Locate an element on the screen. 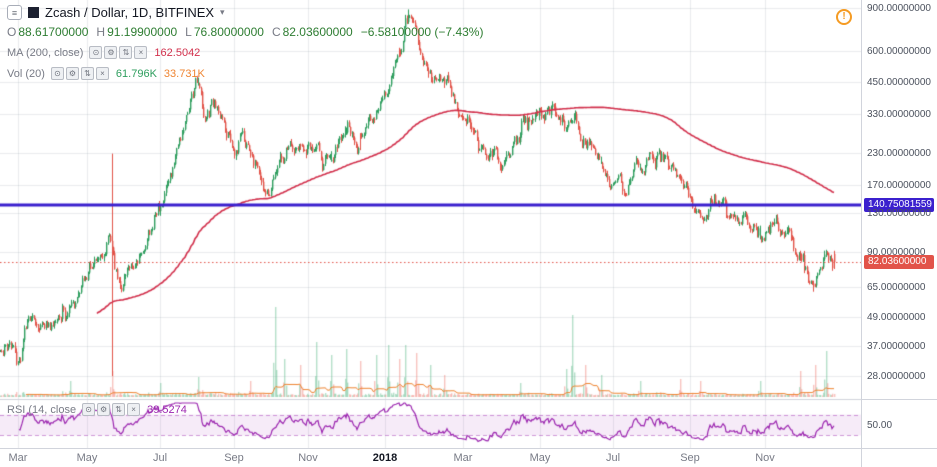 This screenshot has height=467, width=937. pane-separator is located at coordinates (899, 399).